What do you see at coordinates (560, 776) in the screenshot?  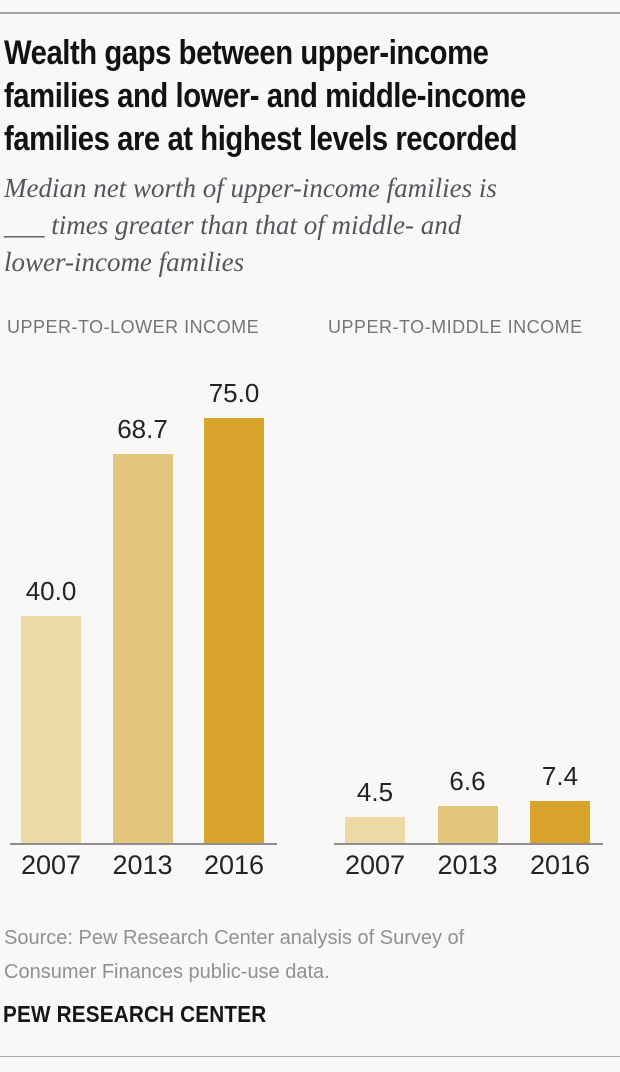 I see `bar-value-label: 7.4` at bounding box center [560, 776].